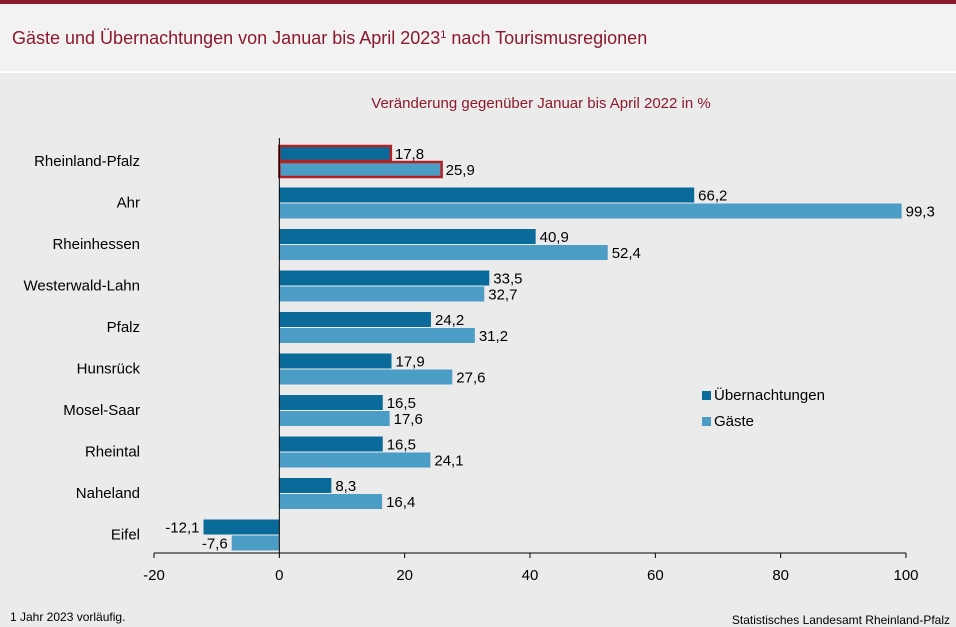  Describe the element at coordinates (335, 361) in the screenshot. I see `bar-uebernachtungen-hunsr-ck` at that location.